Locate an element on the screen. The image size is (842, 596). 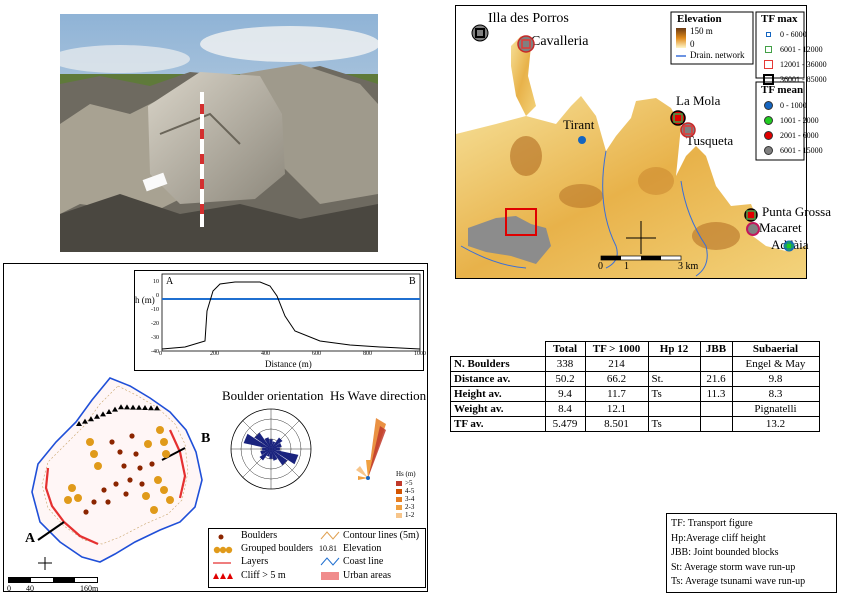
table-header: TF > 1000 is located at coordinates (616, 349).